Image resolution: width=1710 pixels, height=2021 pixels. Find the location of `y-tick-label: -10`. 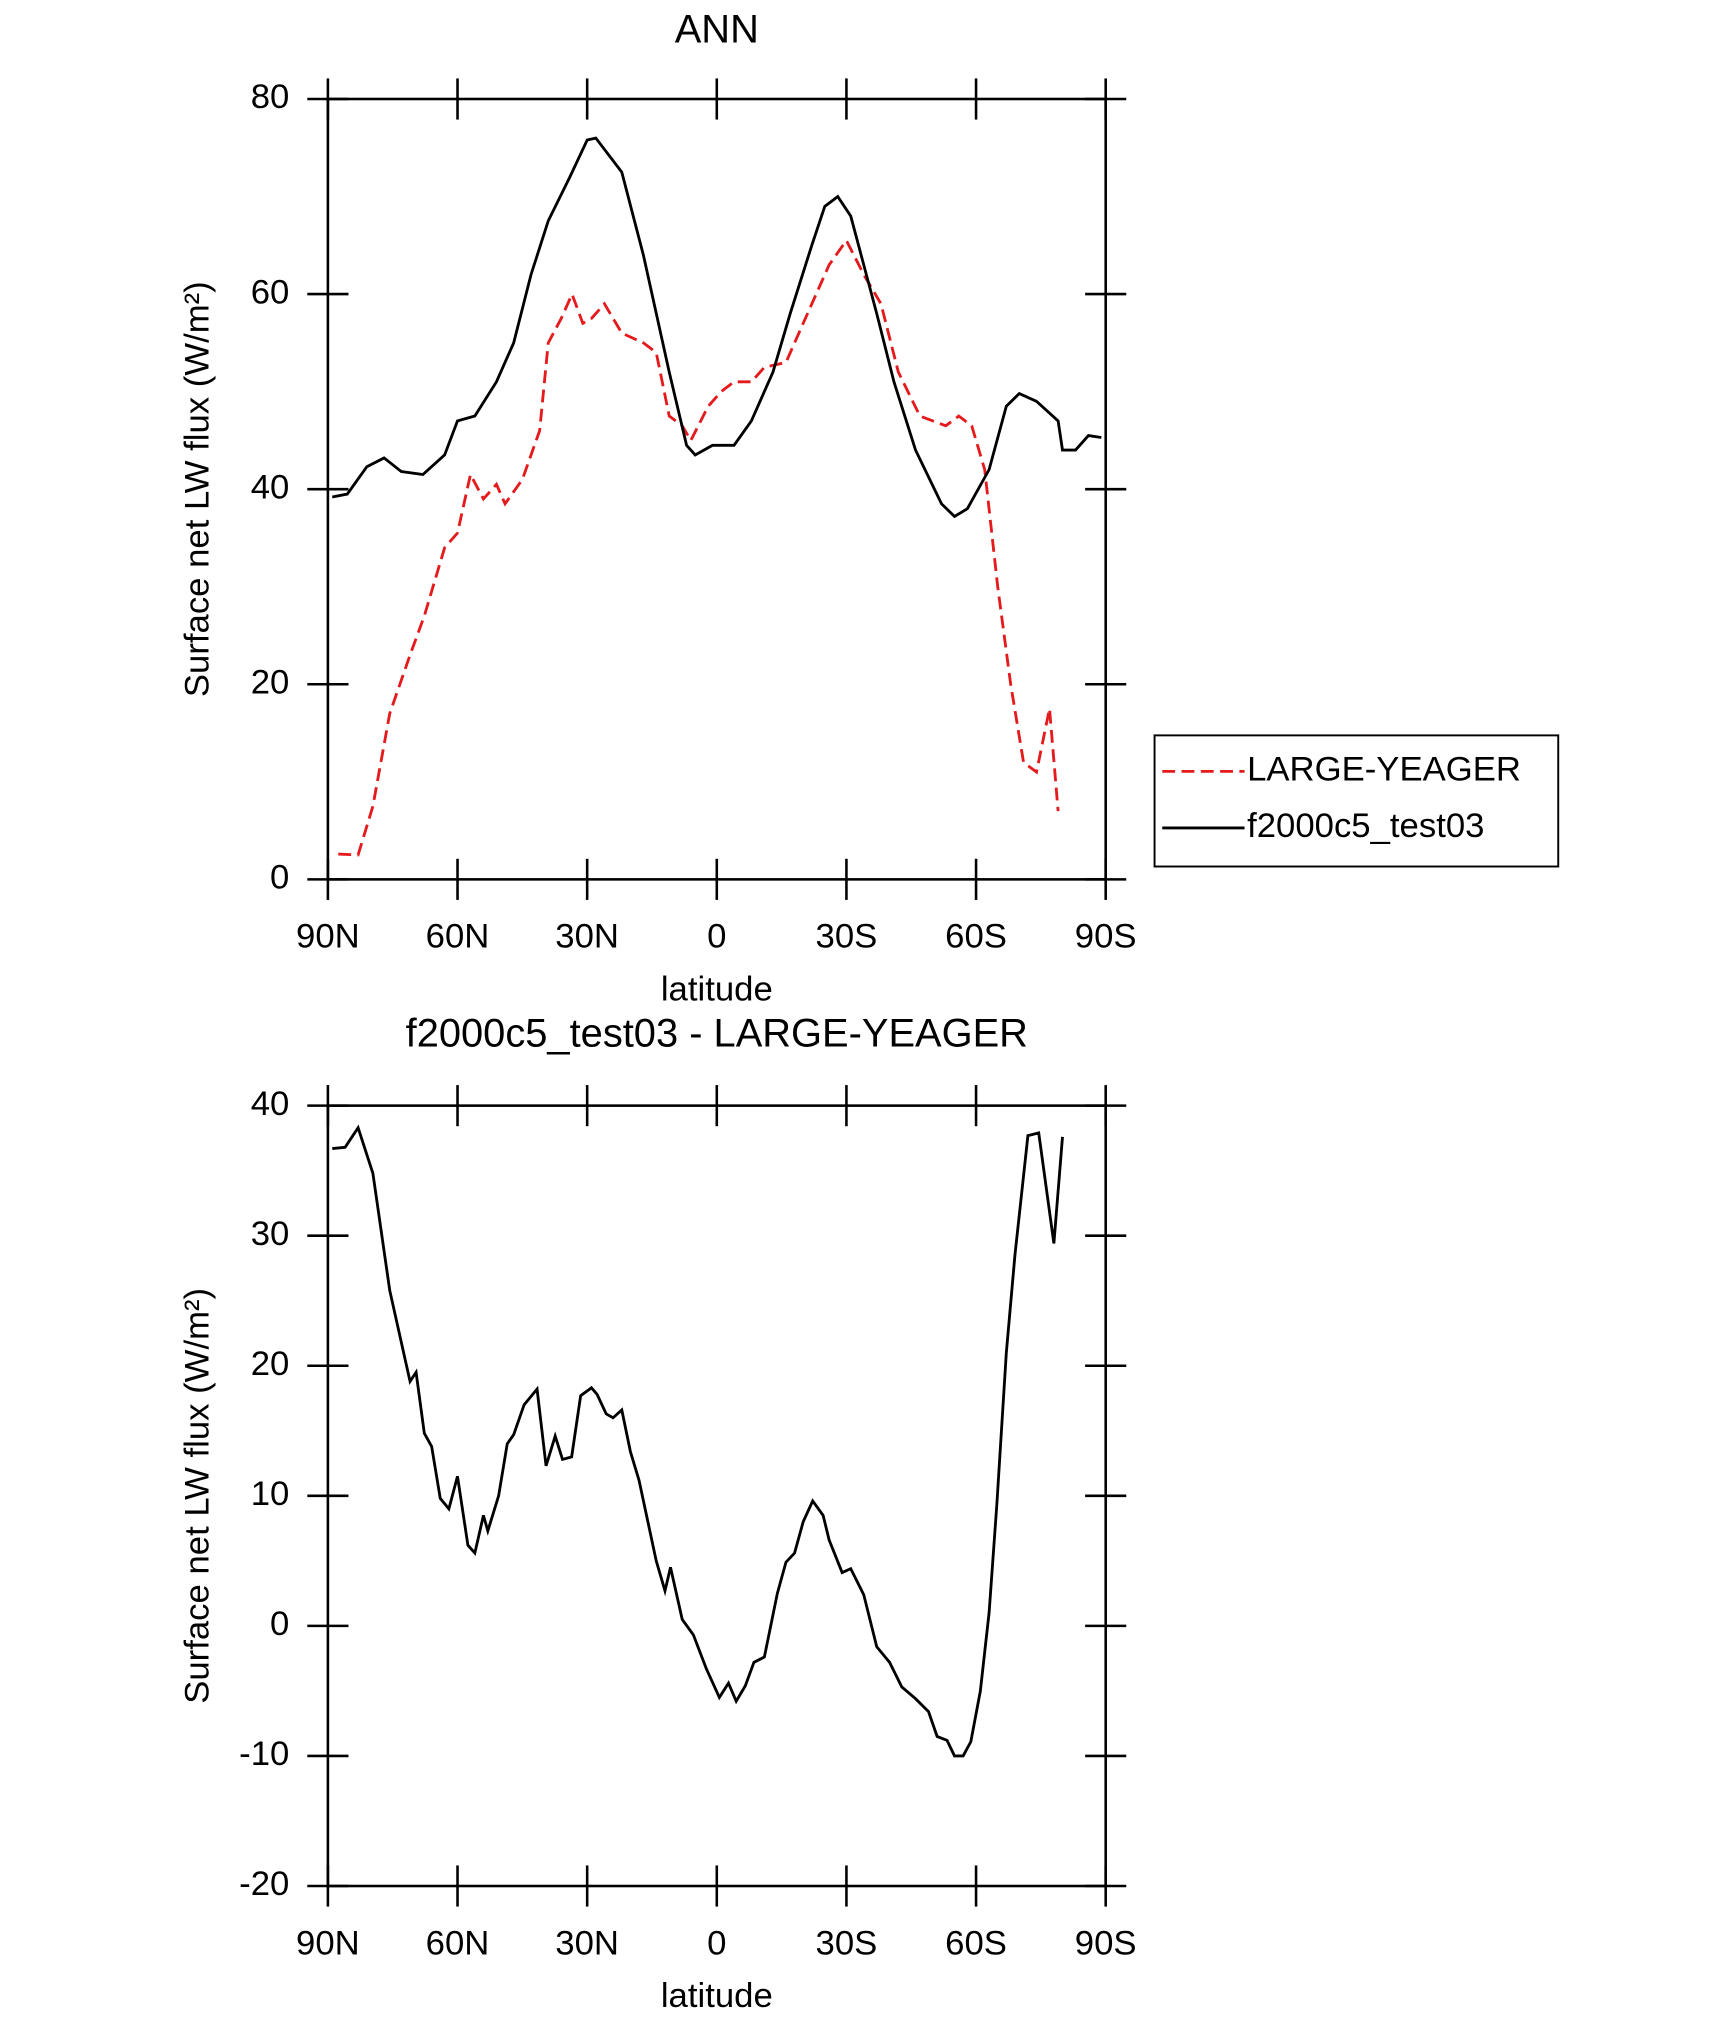

y-tick-label: -10 is located at coordinates (264, 1754).